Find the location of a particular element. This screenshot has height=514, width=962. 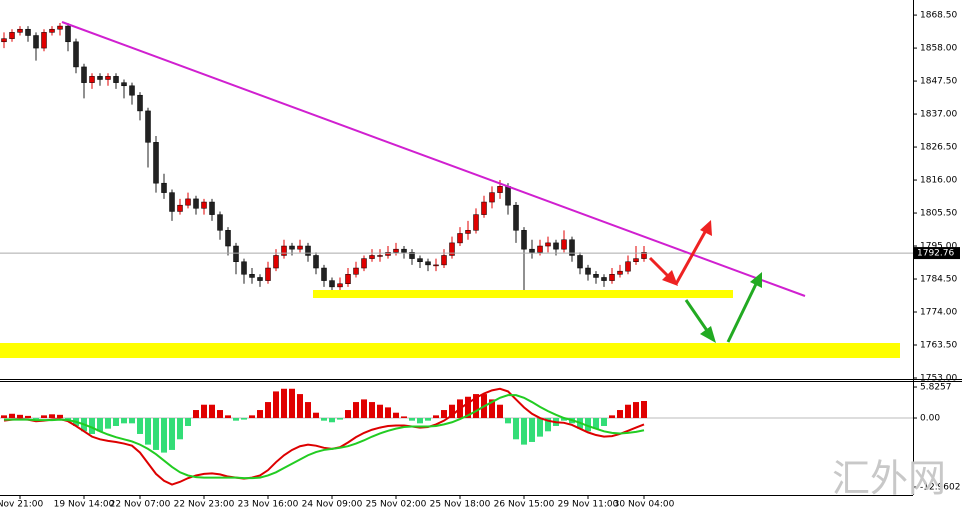

last-price-label: 1792.76 is located at coordinates (935, 254).